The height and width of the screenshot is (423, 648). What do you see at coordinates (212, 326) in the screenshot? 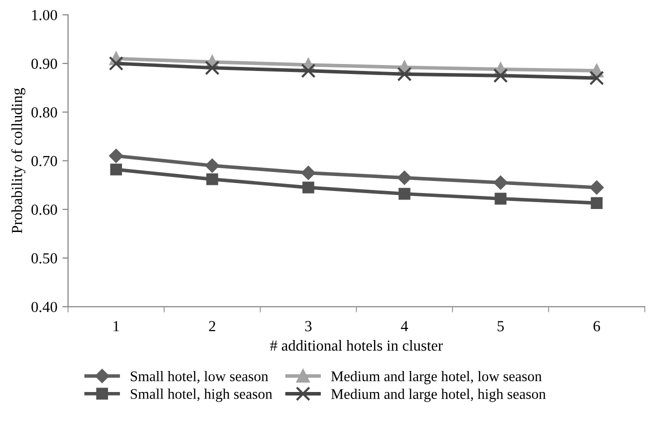
I see `x-tick-label: 2` at bounding box center [212, 326].